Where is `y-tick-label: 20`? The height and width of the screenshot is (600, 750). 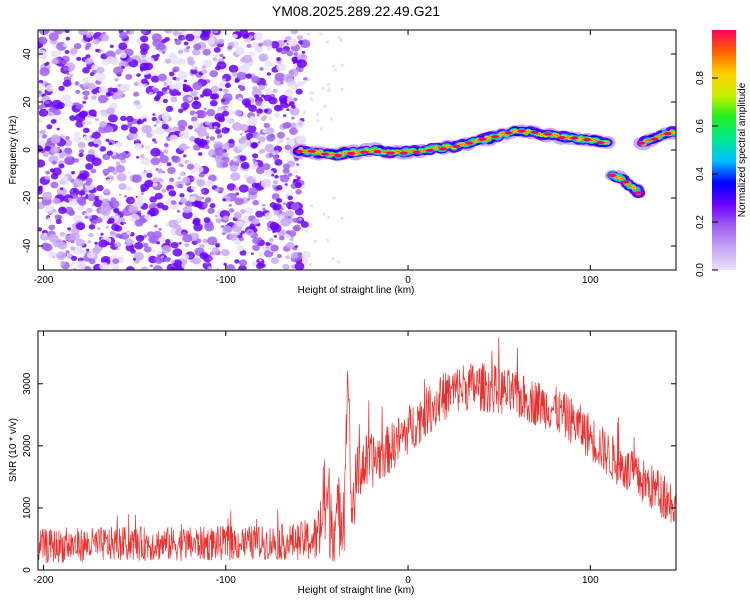 y-tick-label: 20 is located at coordinates (27, 102).